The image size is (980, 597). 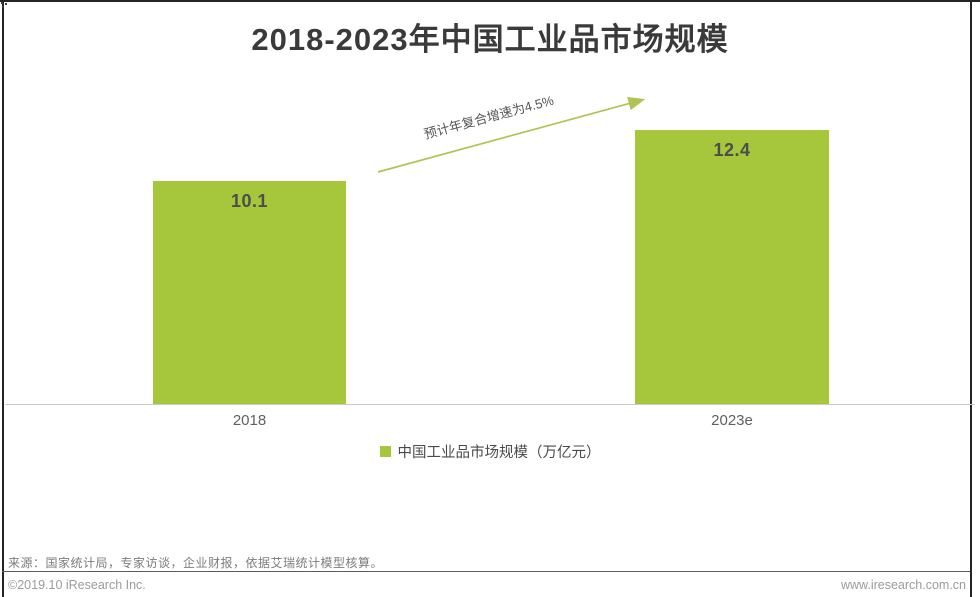 I want to click on frame-border-top, so click(x=490, y=1).